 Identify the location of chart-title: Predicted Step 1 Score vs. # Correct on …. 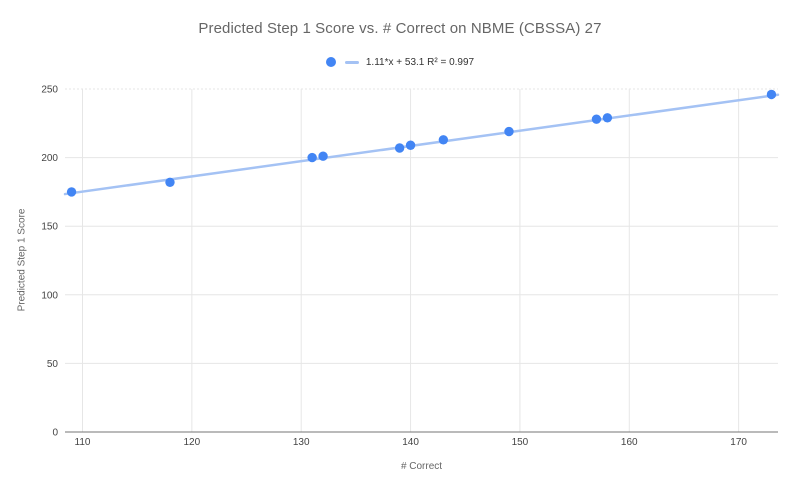
(400, 28).